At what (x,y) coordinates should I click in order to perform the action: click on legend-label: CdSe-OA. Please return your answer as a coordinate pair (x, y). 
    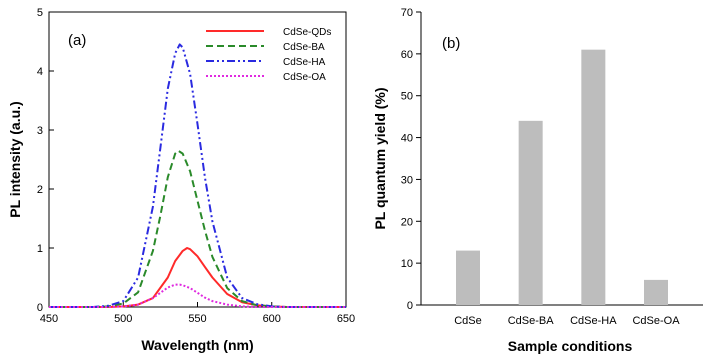
    Looking at the image, I should click on (304, 77).